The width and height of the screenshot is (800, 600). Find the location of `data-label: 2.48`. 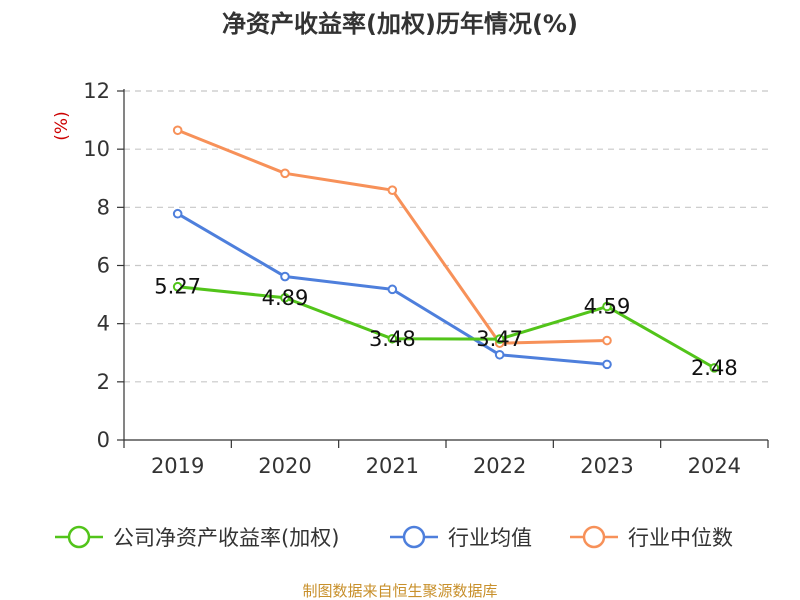

data-label: 2.48 is located at coordinates (714, 368).